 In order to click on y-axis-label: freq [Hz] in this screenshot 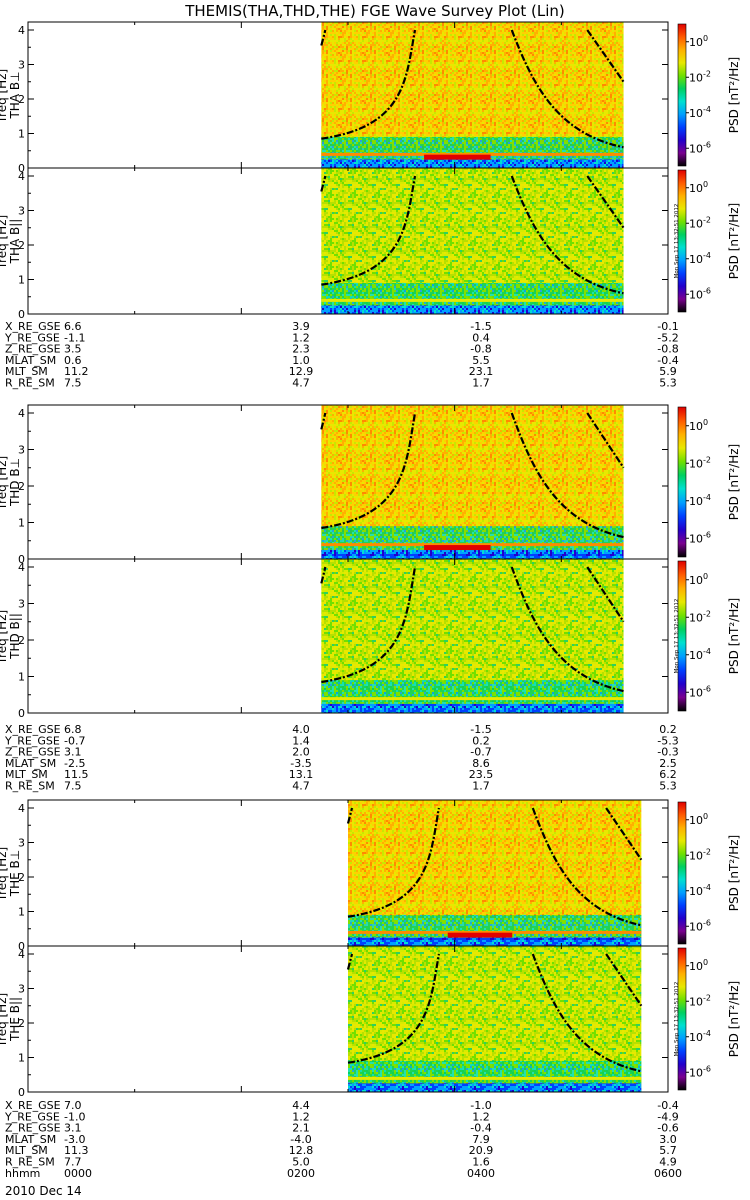, I will do `click(4, 873)`.